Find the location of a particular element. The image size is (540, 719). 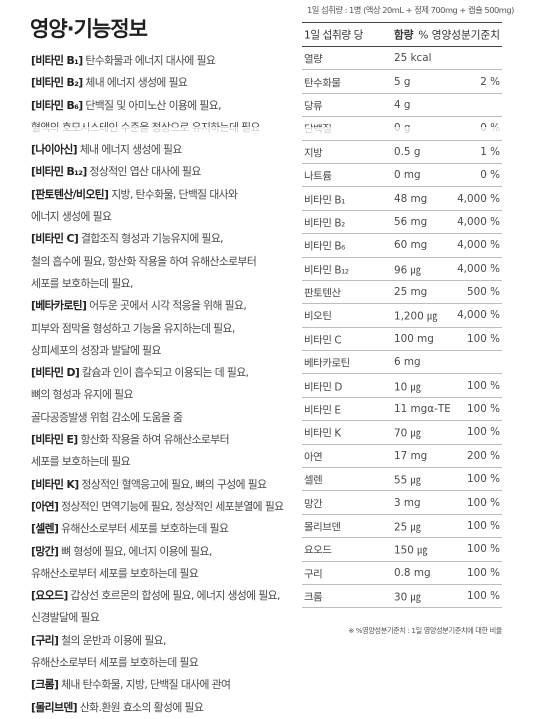

nutrient-amount: 0 mg is located at coordinates (407, 175).